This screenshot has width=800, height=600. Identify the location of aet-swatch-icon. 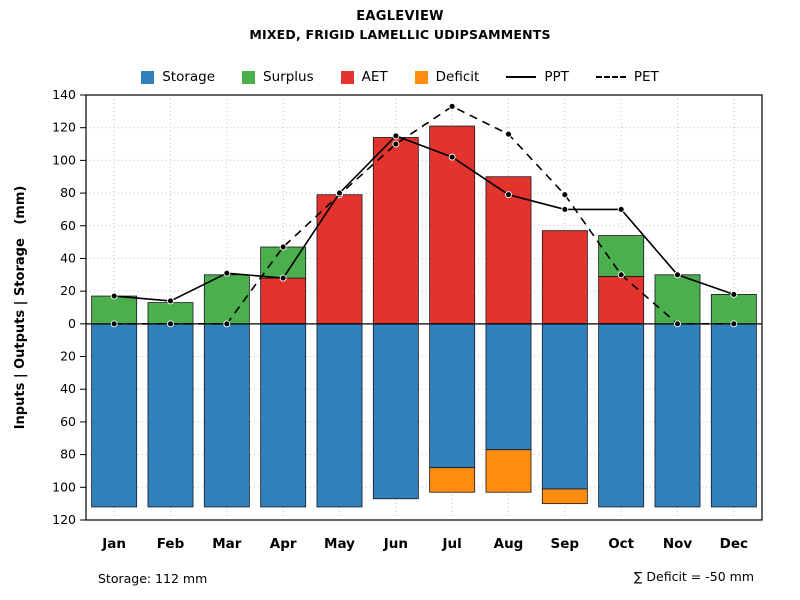
(347, 77).